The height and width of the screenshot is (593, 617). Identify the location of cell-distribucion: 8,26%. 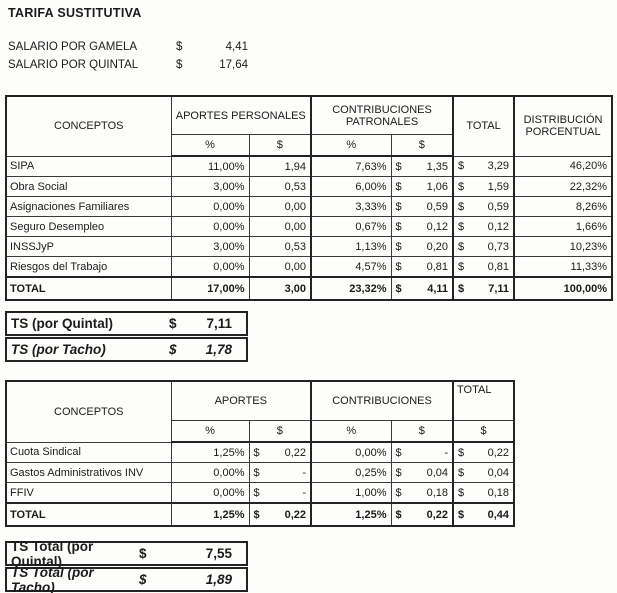
(563, 206).